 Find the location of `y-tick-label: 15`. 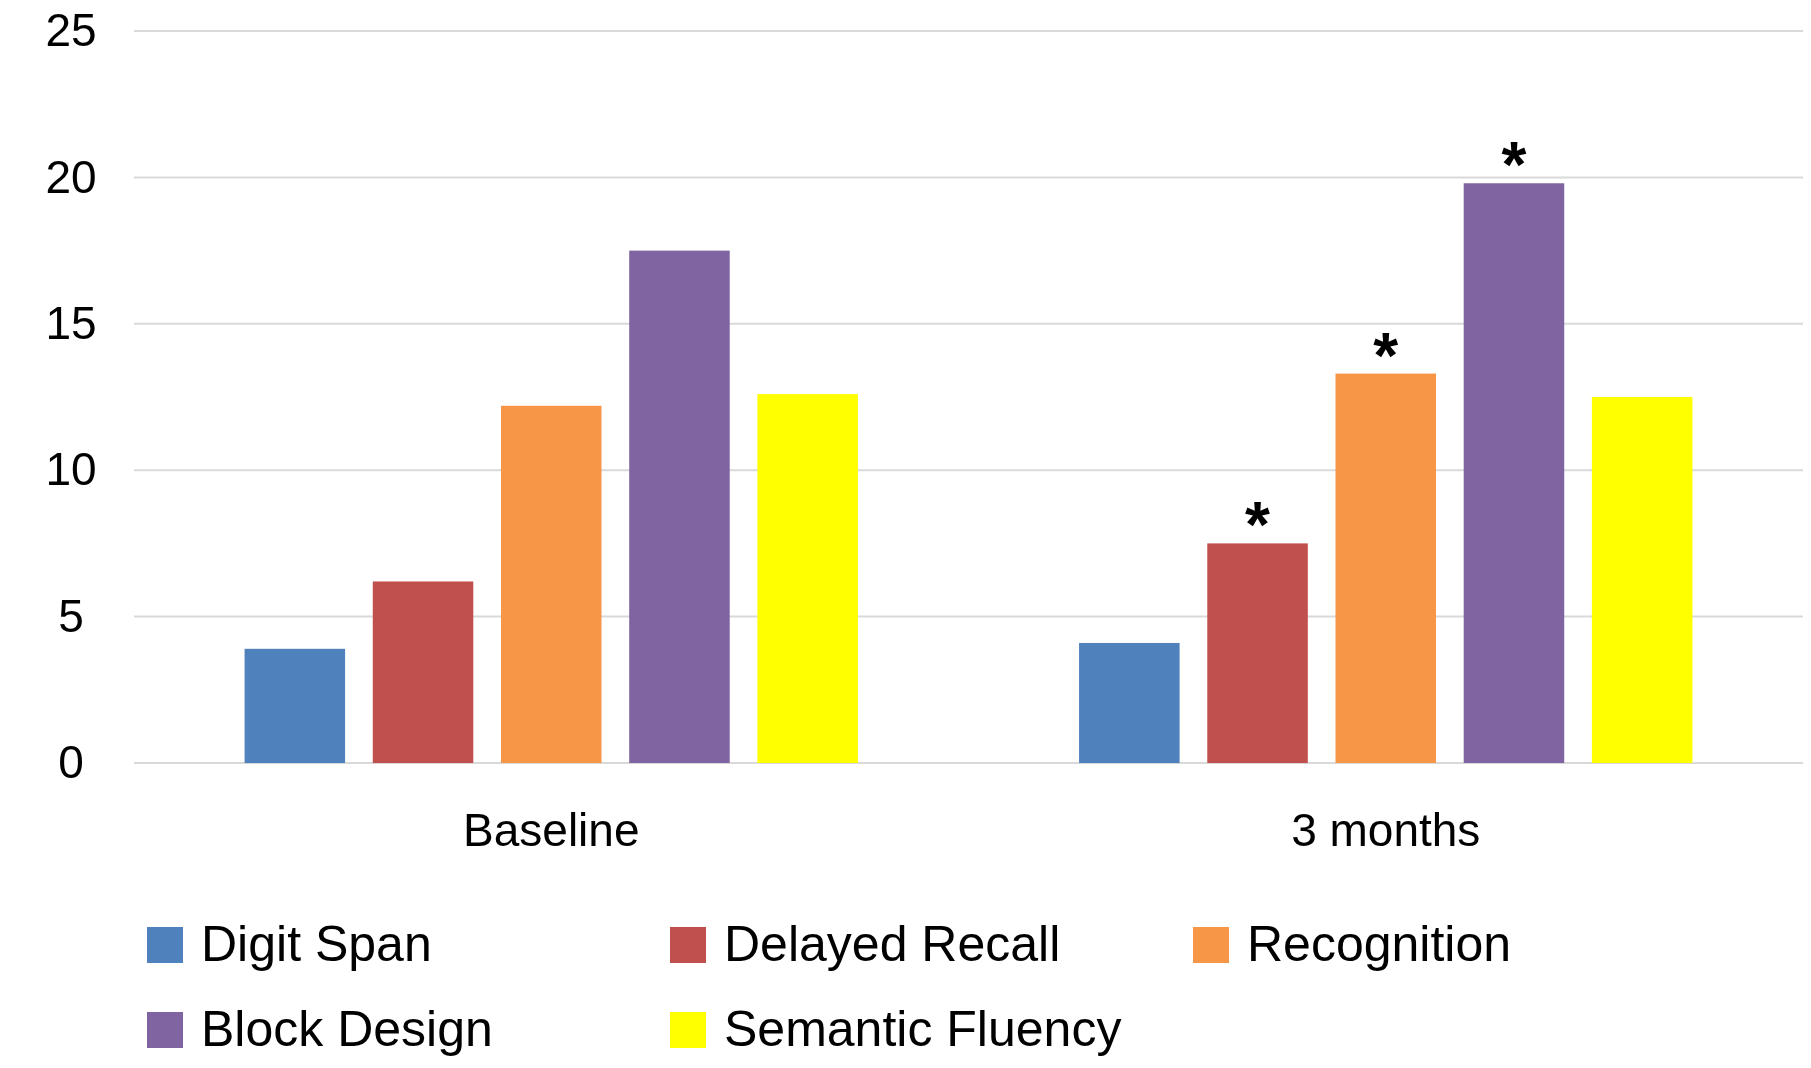

y-tick-label: 15 is located at coordinates (71, 323).